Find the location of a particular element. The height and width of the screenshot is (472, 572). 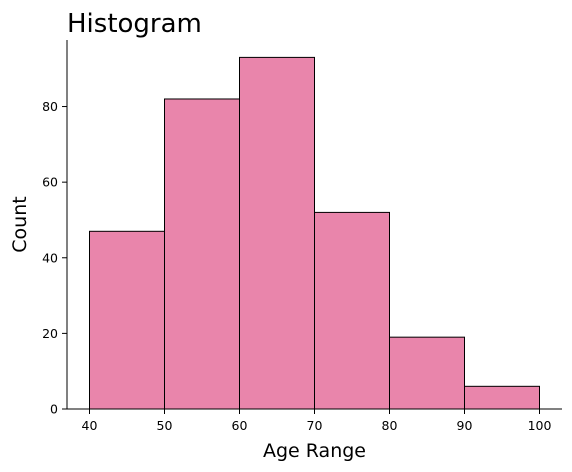

x-tick-label-100: 100 is located at coordinates (540, 425).